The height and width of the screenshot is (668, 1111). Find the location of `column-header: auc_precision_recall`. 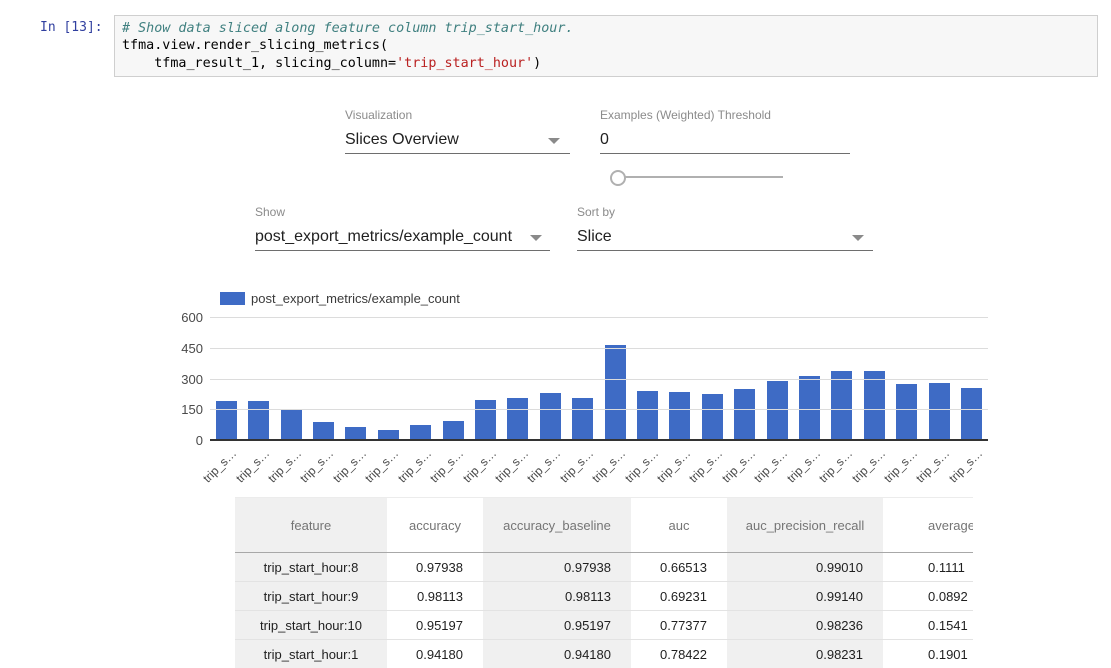

column-header: auc_precision_recall is located at coordinates (805, 525).